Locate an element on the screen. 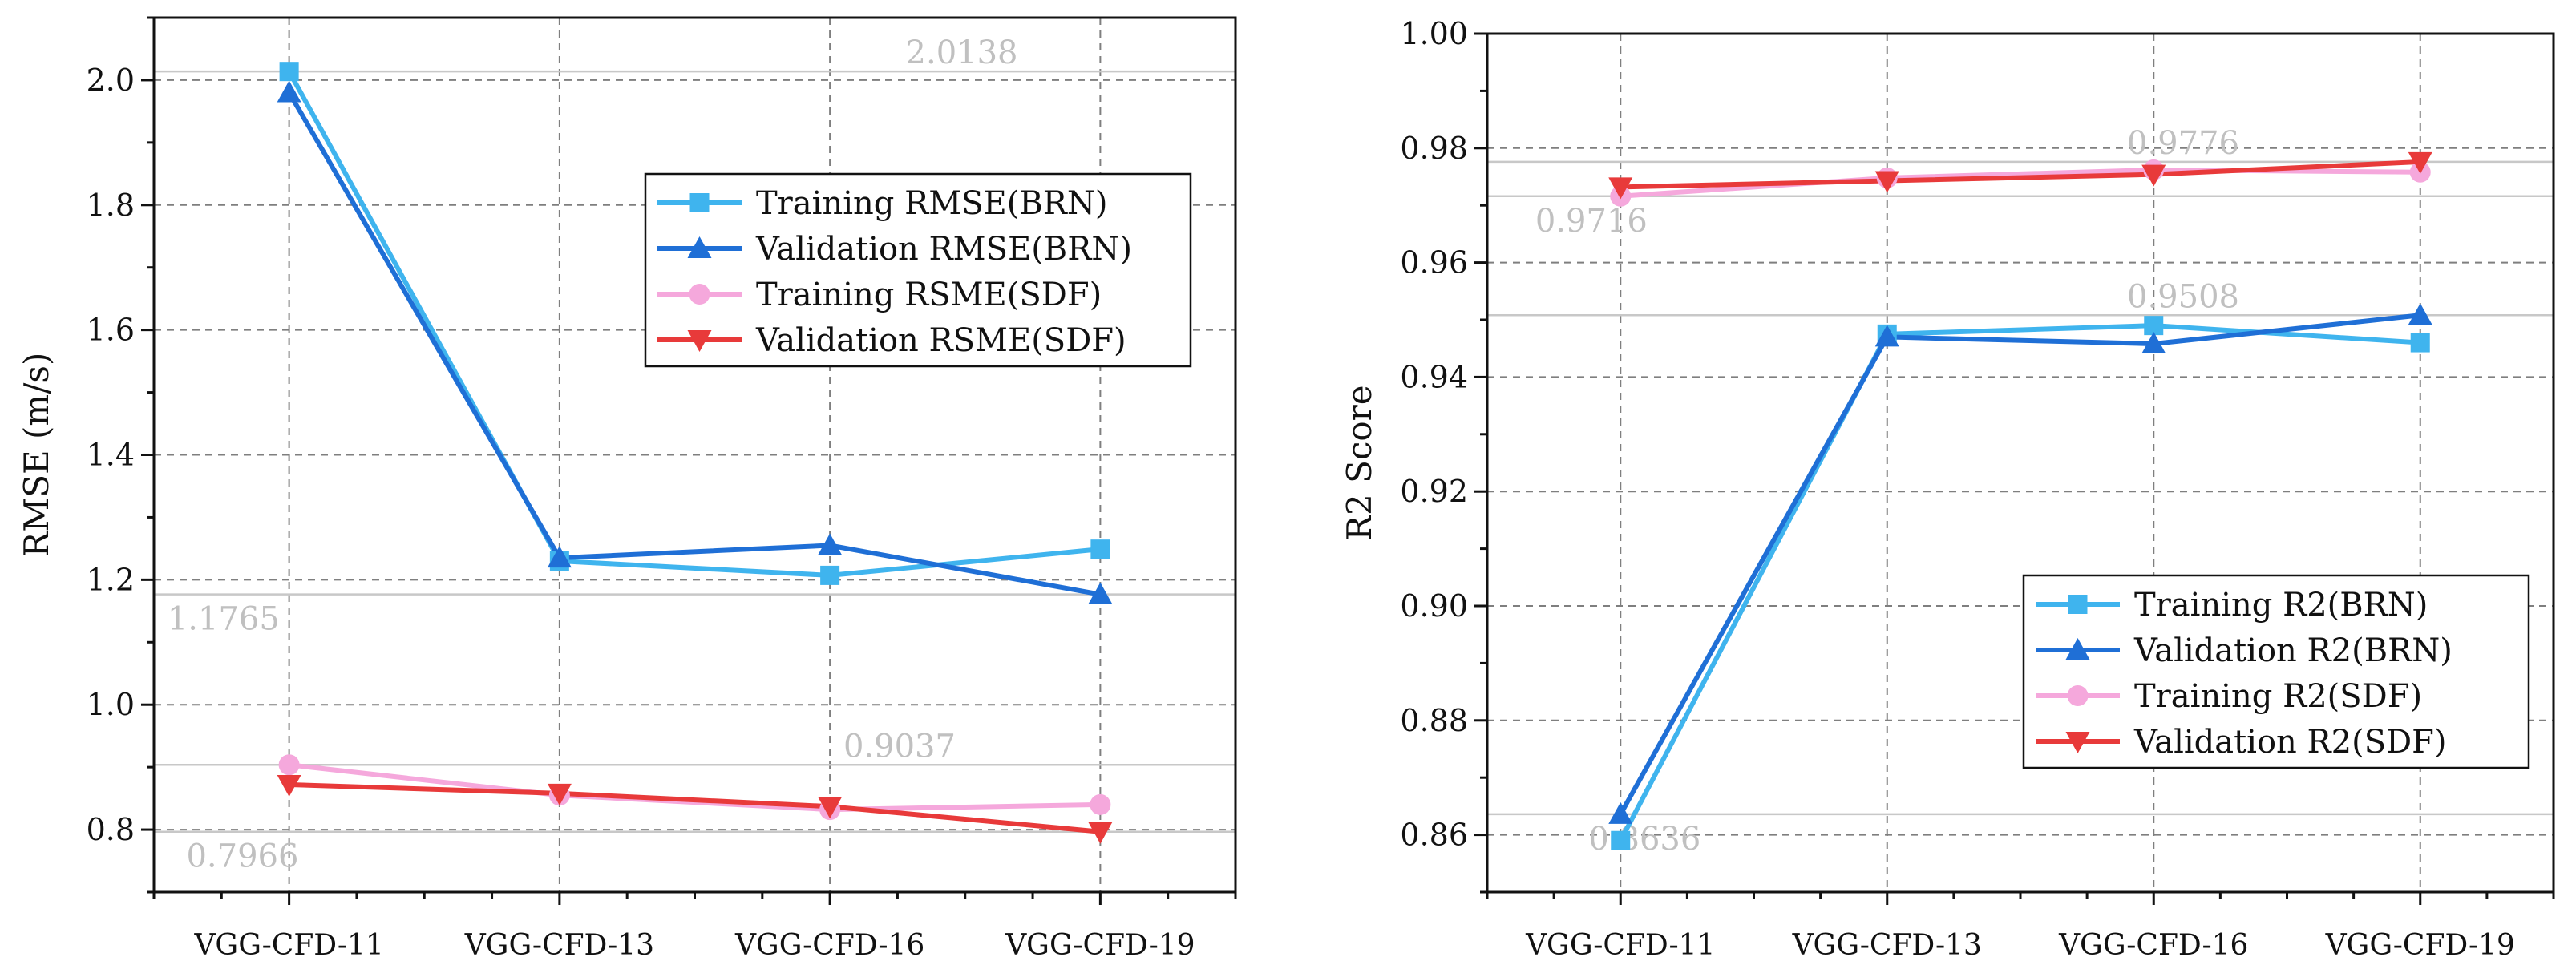 The width and height of the screenshot is (2576, 969). legend-label-1: Training RMSE(BRN) is located at coordinates (931, 203).